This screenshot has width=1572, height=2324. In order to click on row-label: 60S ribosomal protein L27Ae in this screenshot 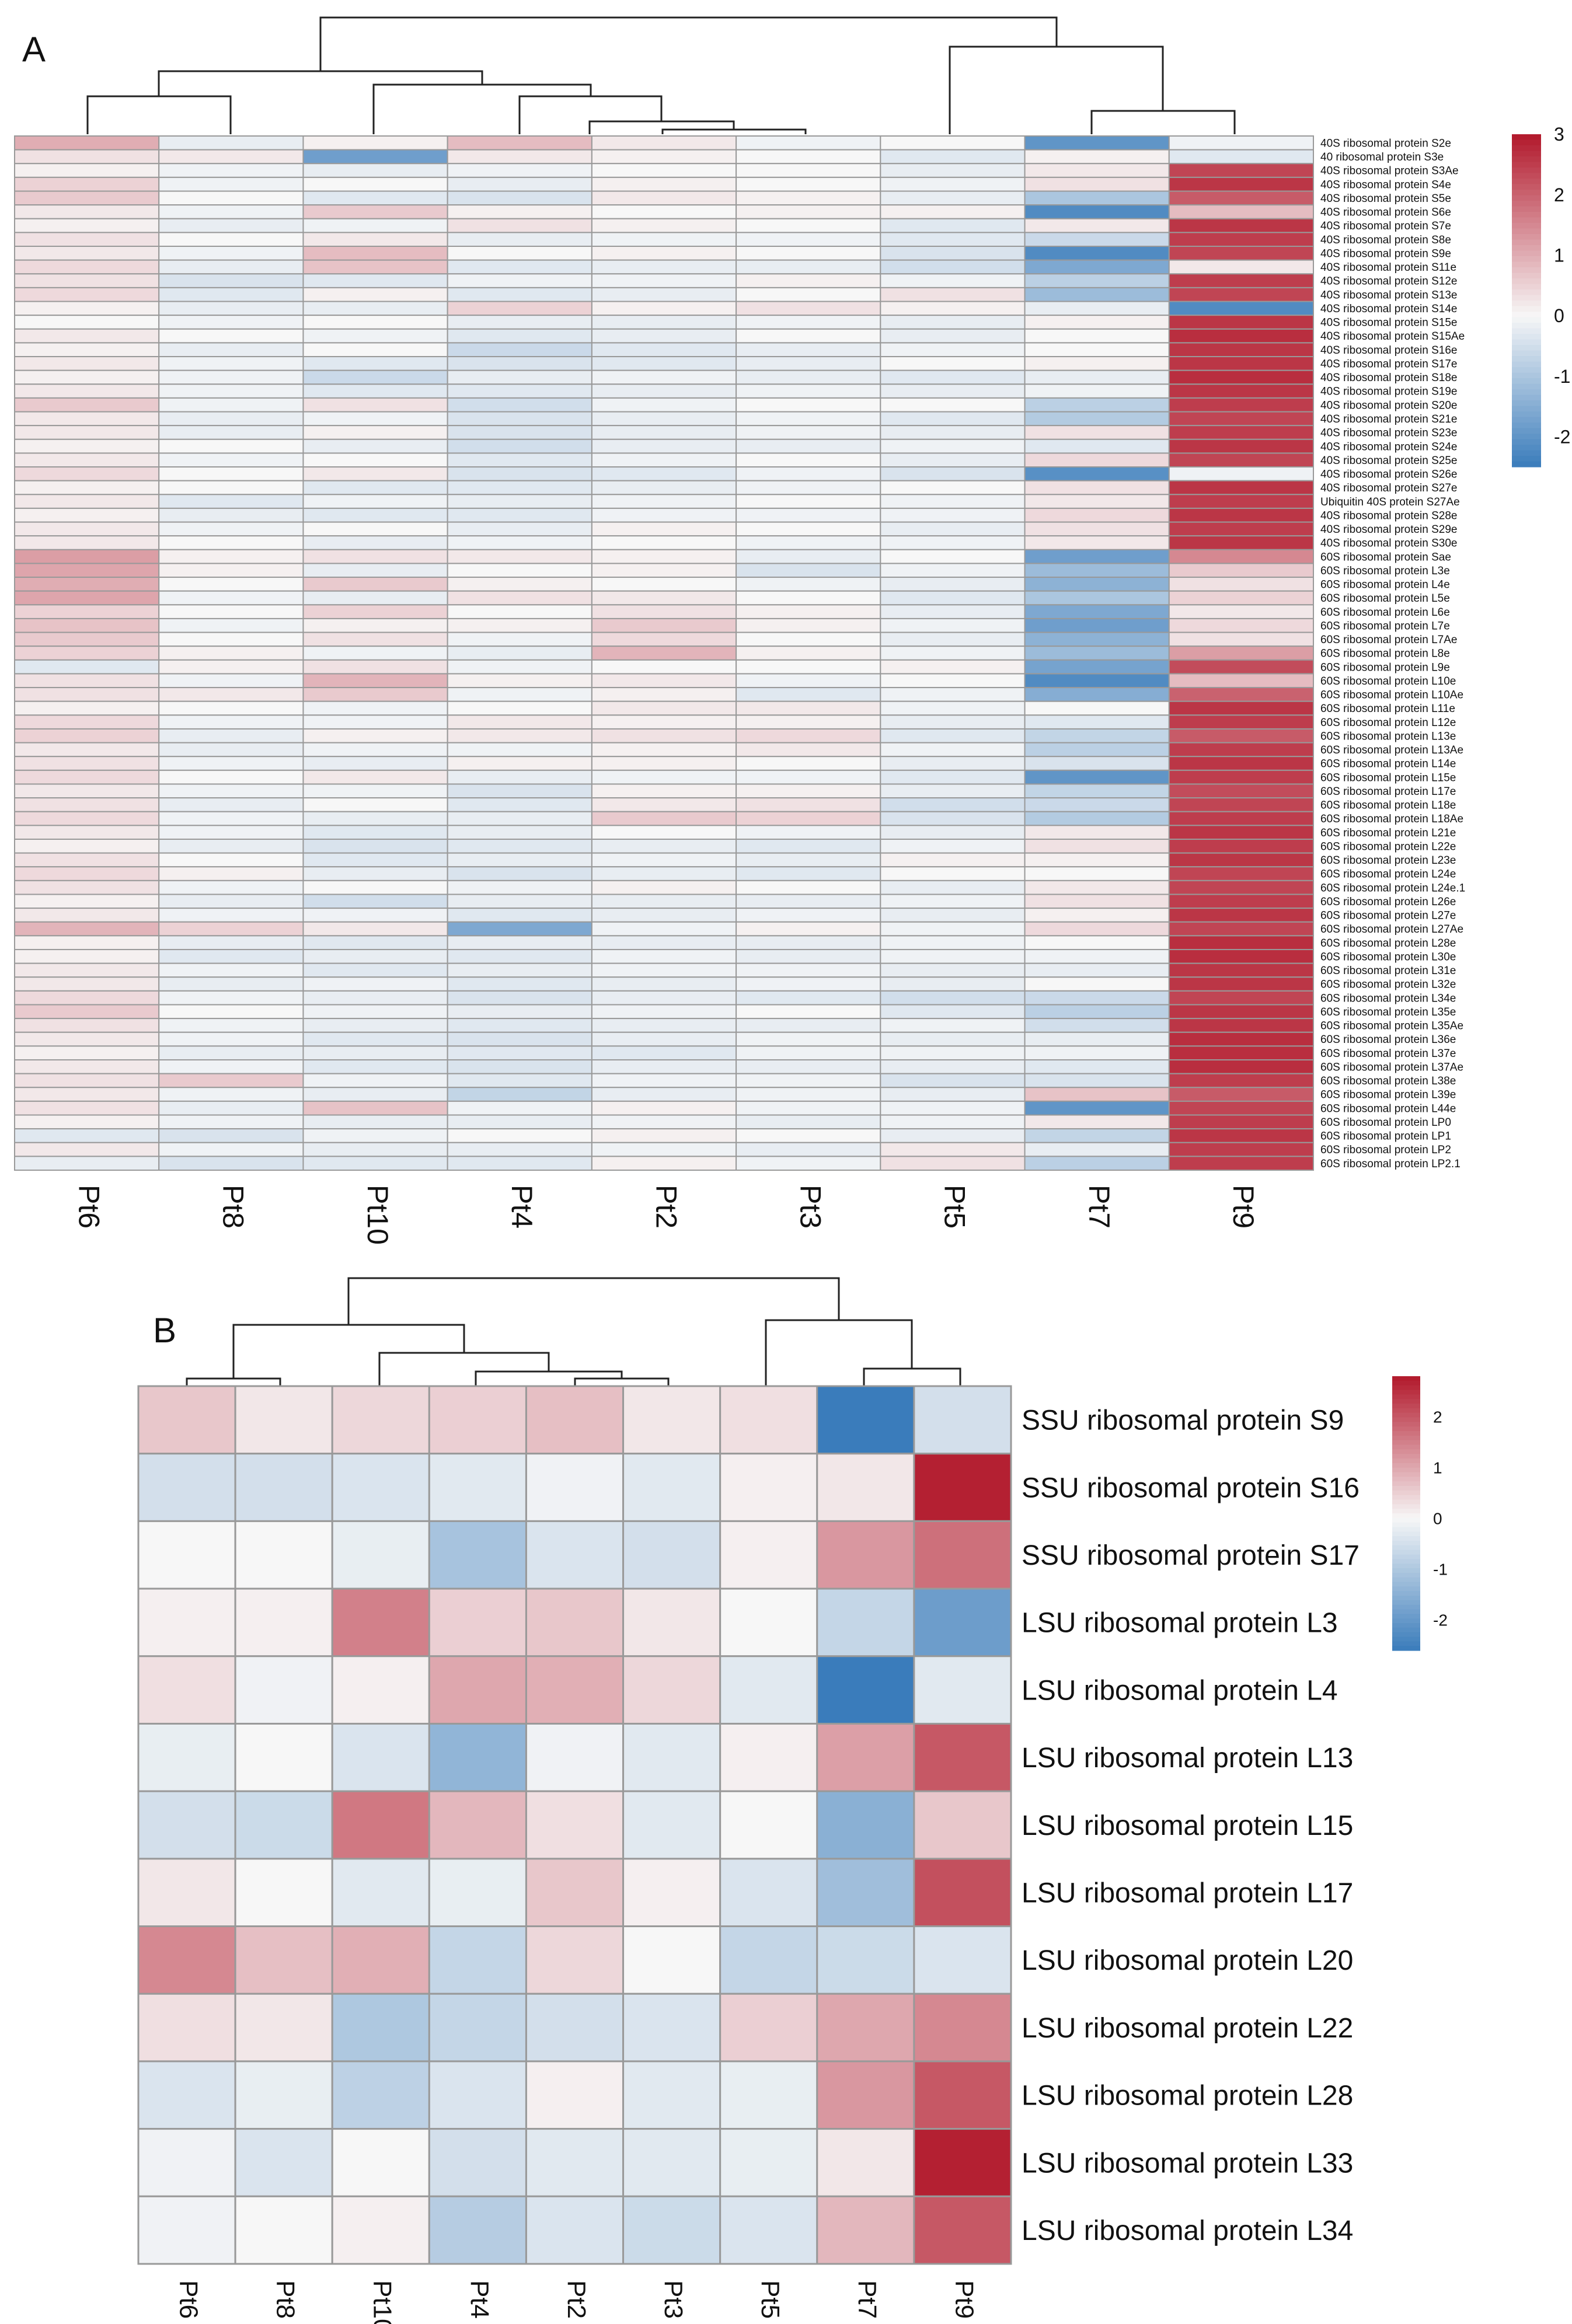, I will do `click(1392, 930)`.